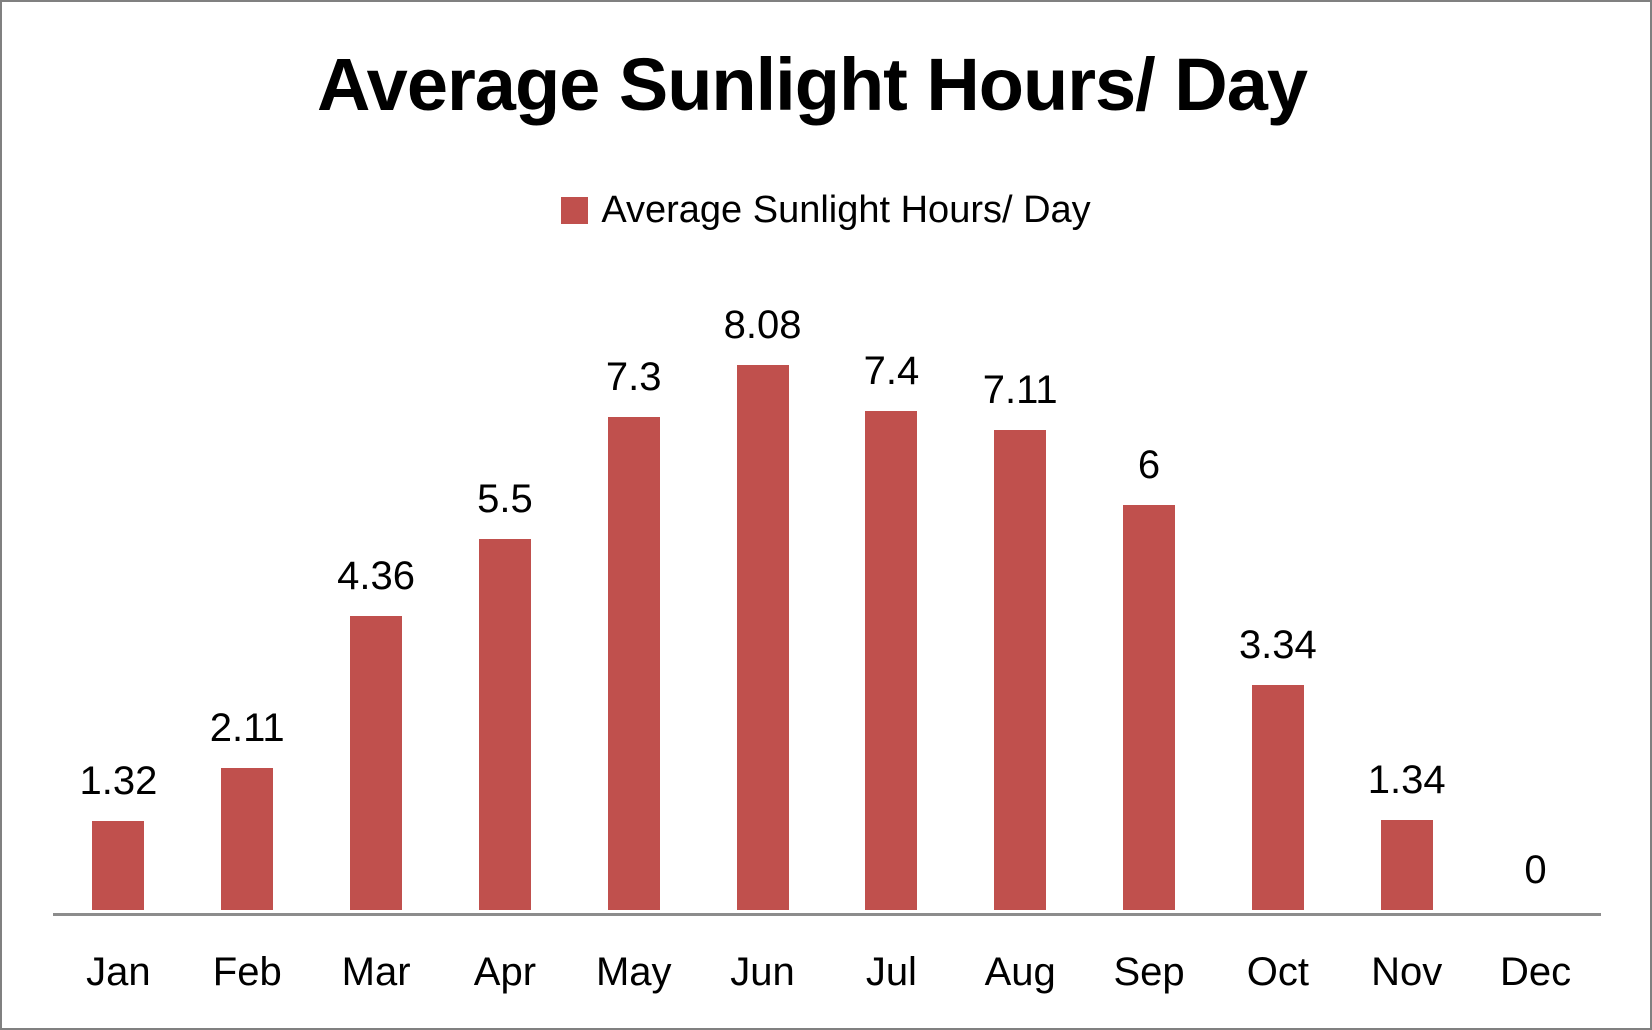 This screenshot has height=1030, width=1652. Describe the element at coordinates (891, 972) in the screenshot. I see `x-axis-tick-label: Jul` at that location.